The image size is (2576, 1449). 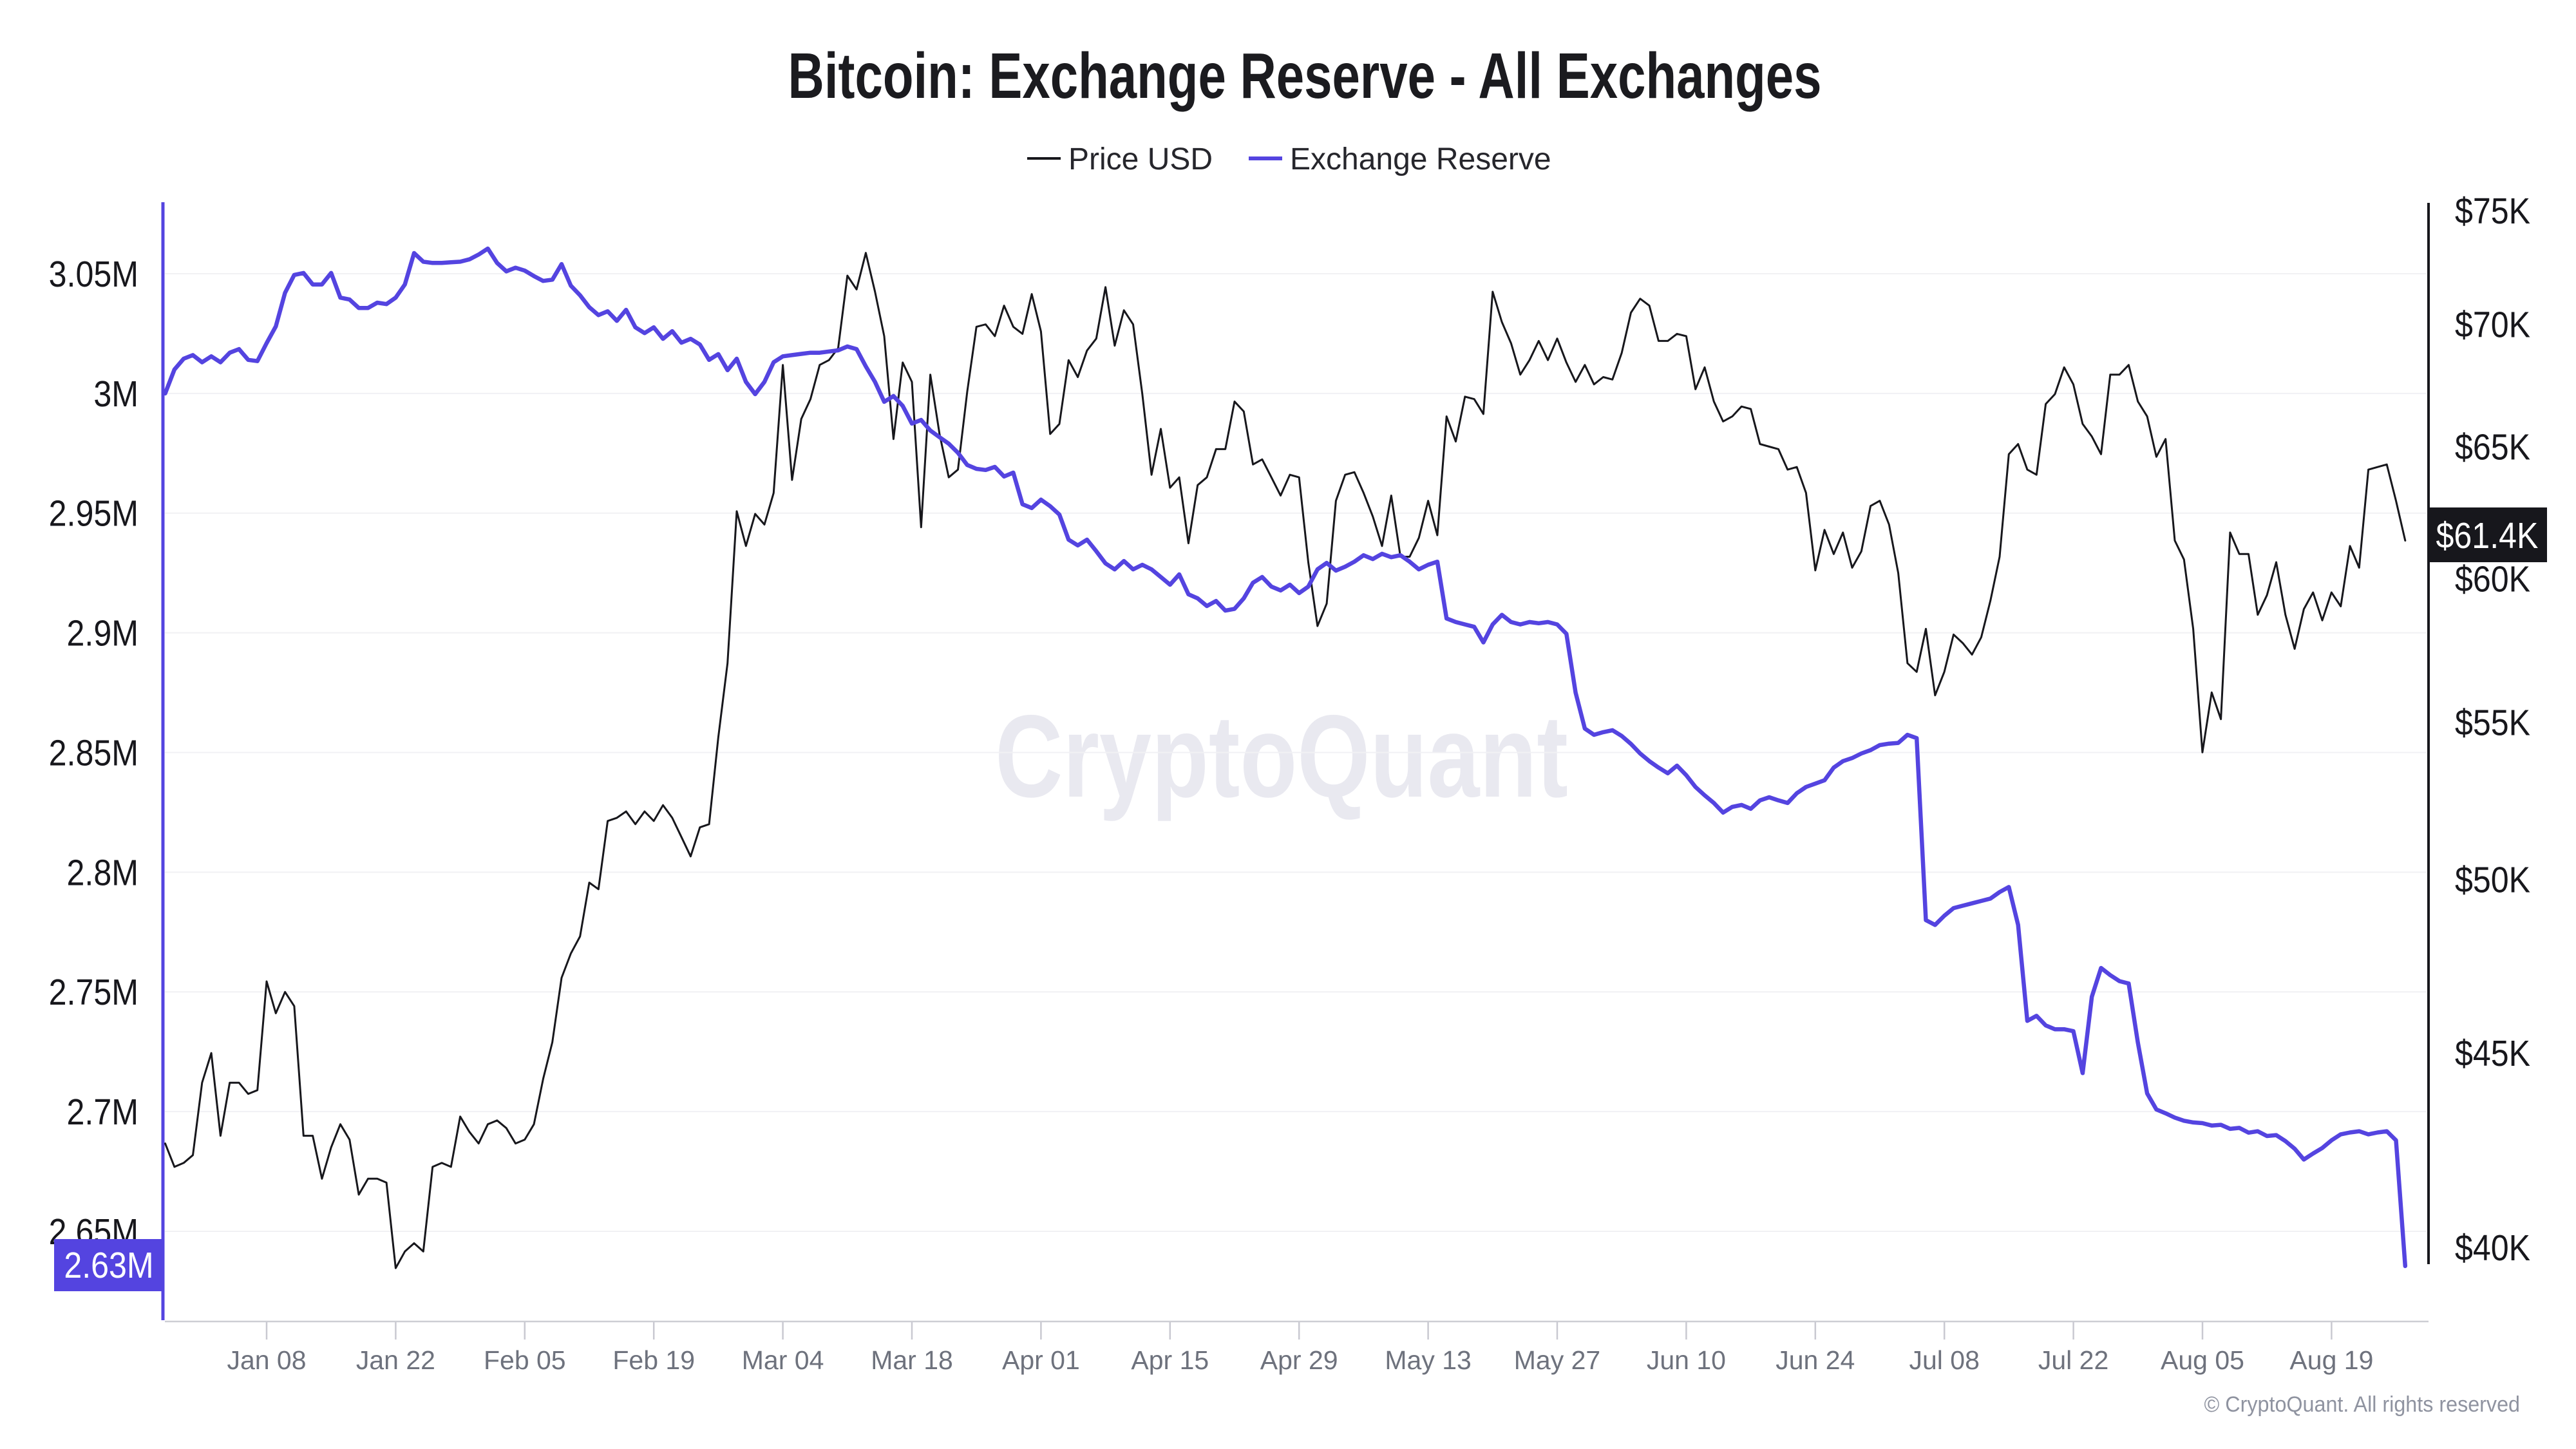 What do you see at coordinates (912, 1360) in the screenshot?
I see `svg-text: Mar 18` at bounding box center [912, 1360].